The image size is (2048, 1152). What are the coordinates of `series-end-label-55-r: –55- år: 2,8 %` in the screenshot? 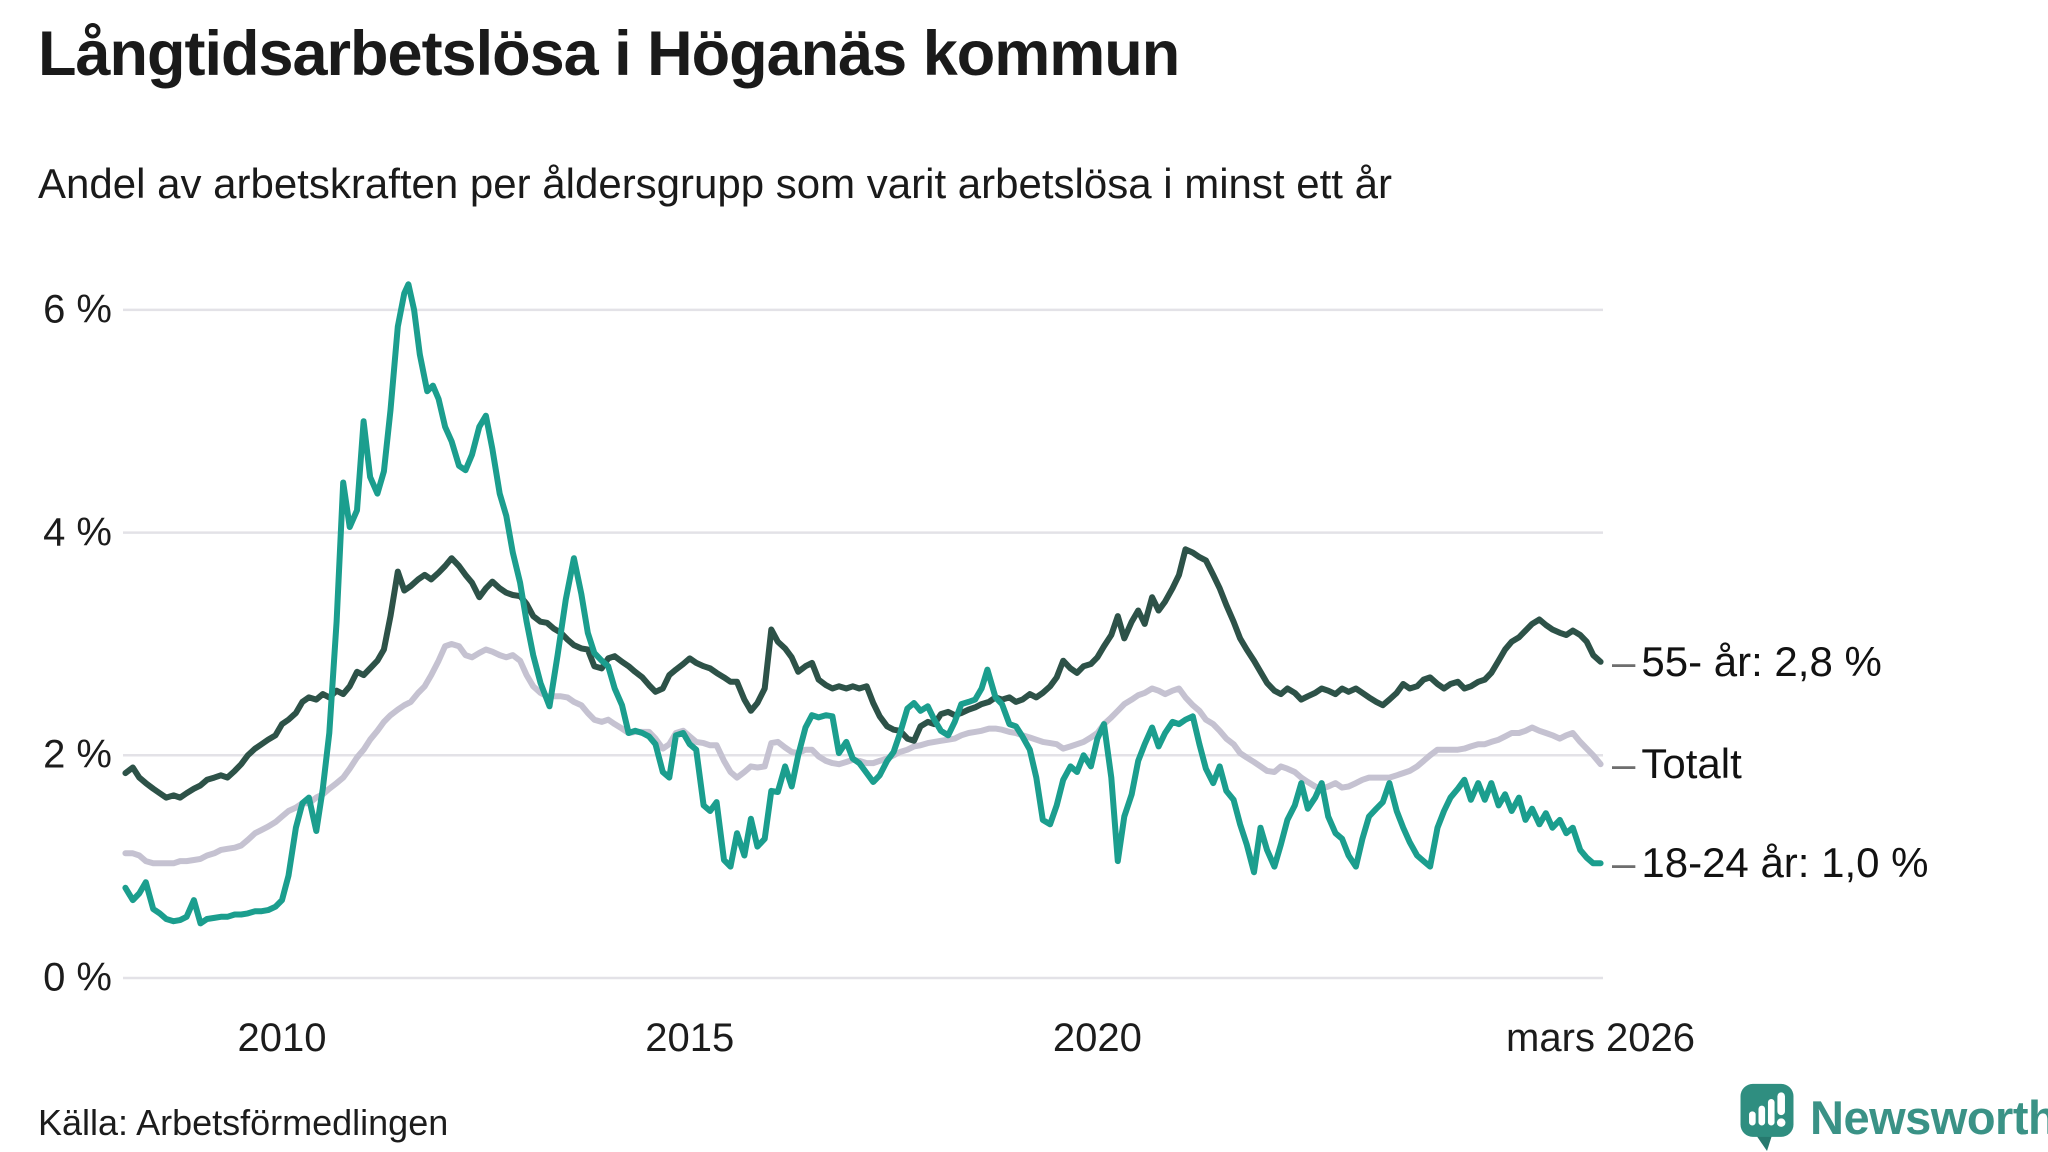 It's located at (1747, 662).